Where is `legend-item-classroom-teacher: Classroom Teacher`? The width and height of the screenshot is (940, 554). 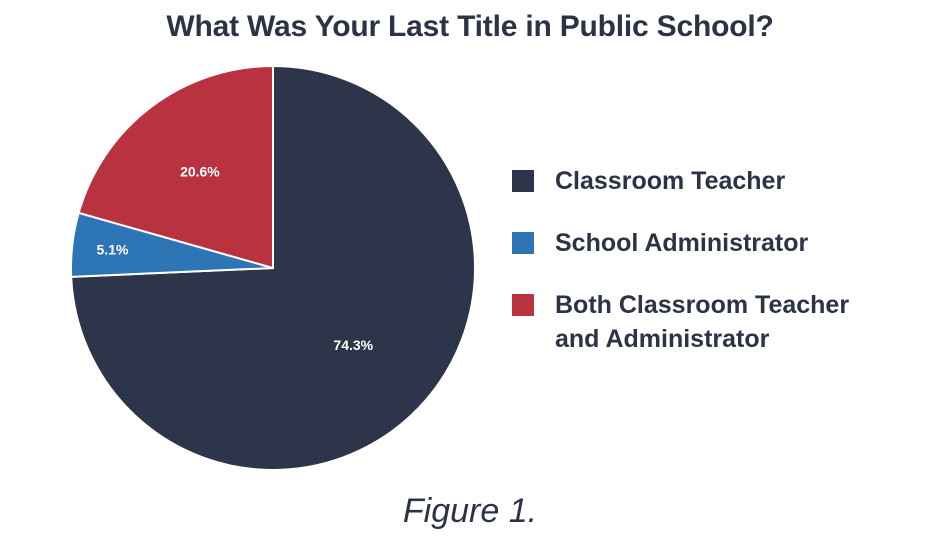
legend-item-classroom-teacher: Classroom Teacher is located at coordinates (722, 181).